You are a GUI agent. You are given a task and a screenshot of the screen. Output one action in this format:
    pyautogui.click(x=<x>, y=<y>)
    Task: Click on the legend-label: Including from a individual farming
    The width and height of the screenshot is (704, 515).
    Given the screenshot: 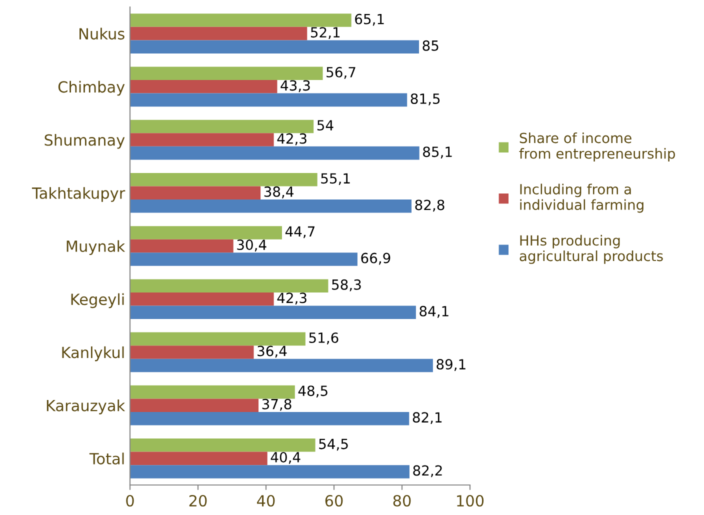 What is the action you would take?
    pyautogui.click(x=582, y=198)
    